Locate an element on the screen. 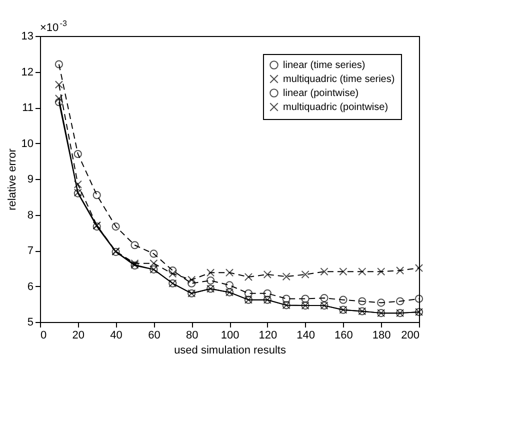  y-tick-label: 12 is located at coordinates (27, 72).